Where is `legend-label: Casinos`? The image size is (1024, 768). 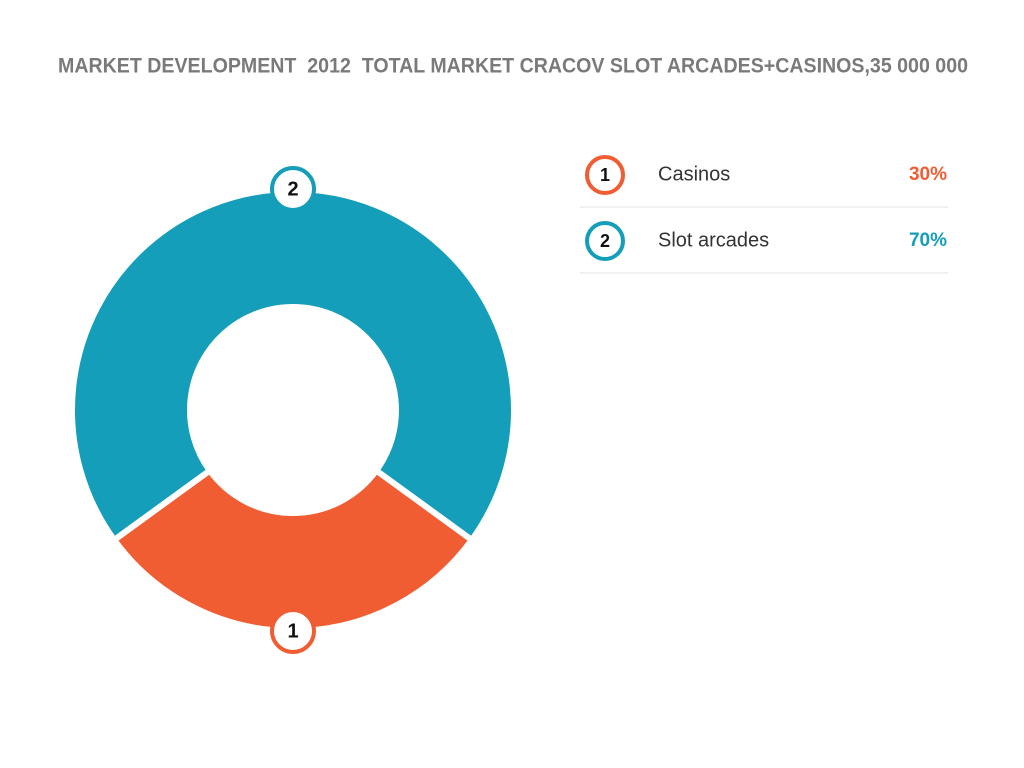
legend-label: Casinos is located at coordinates (694, 174).